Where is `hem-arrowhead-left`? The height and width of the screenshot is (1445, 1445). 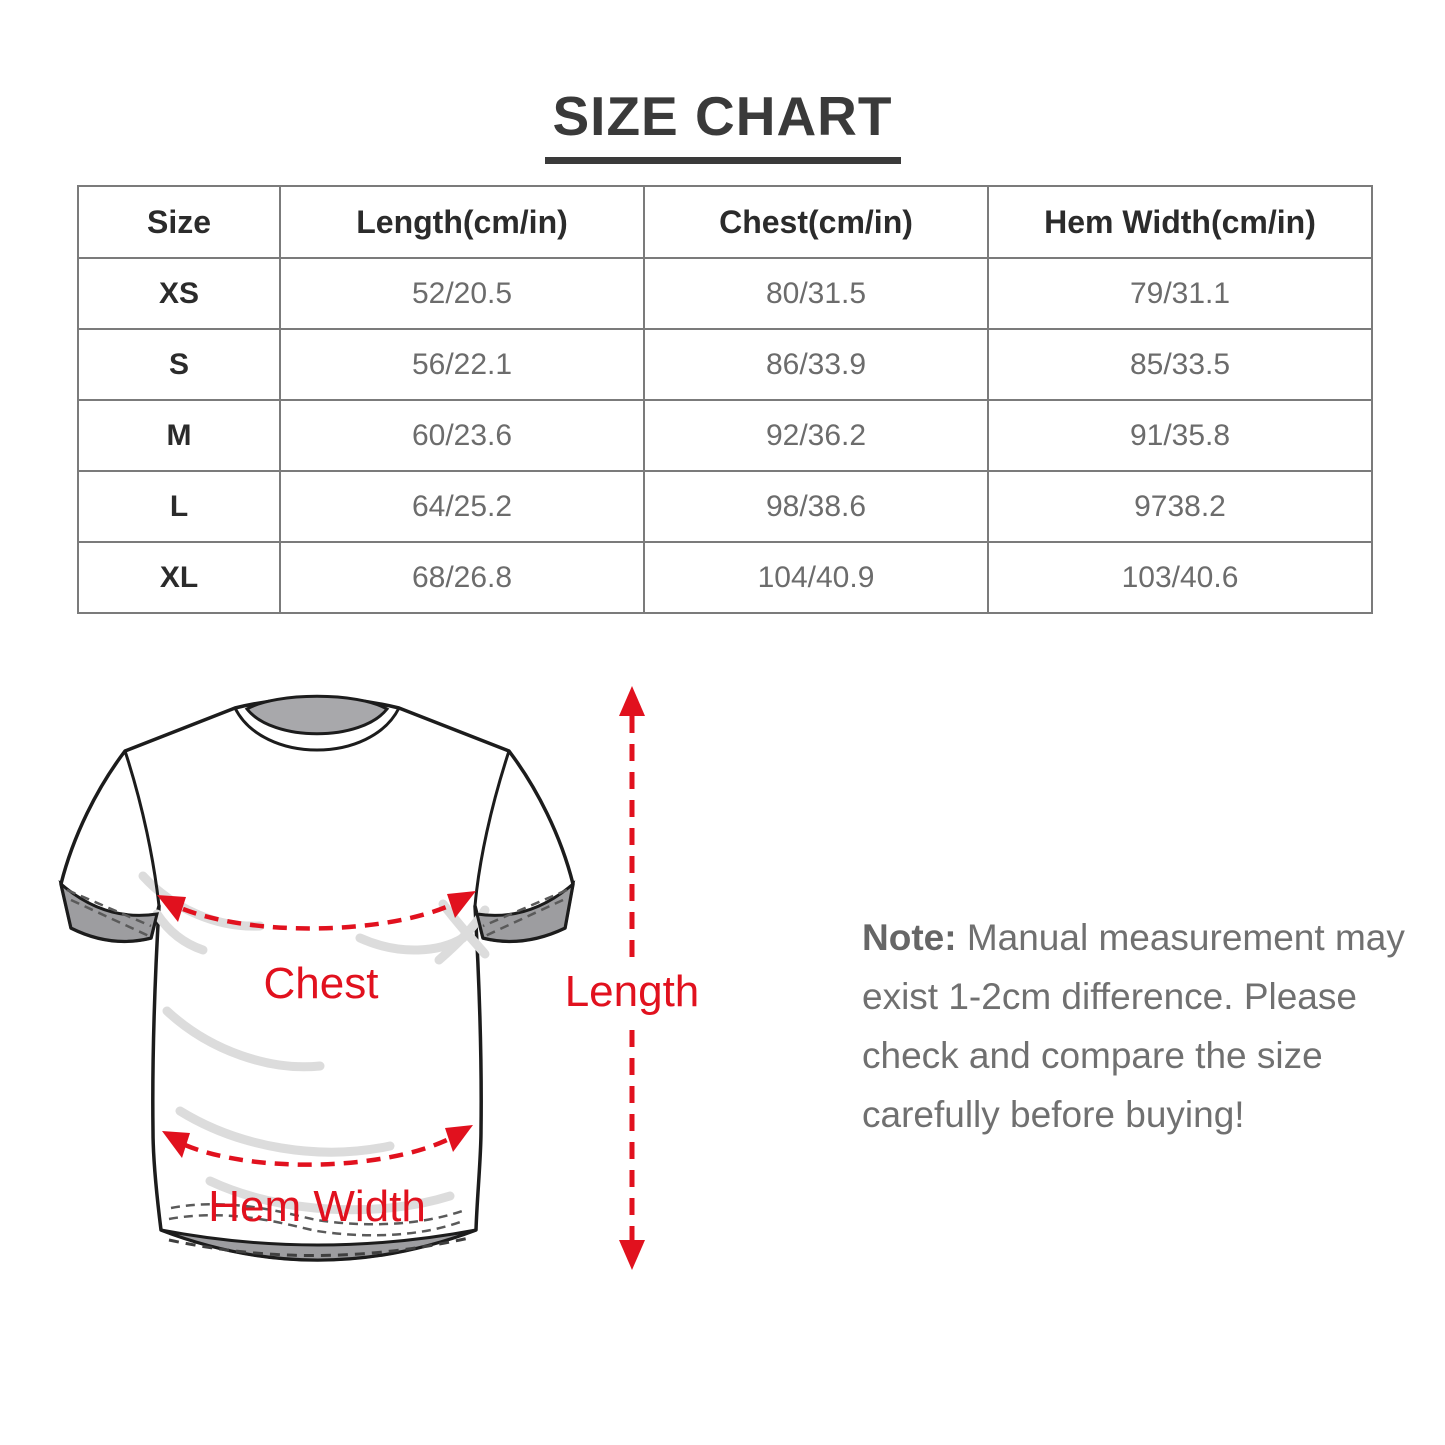 hem-arrowhead-left is located at coordinates (176, 1144).